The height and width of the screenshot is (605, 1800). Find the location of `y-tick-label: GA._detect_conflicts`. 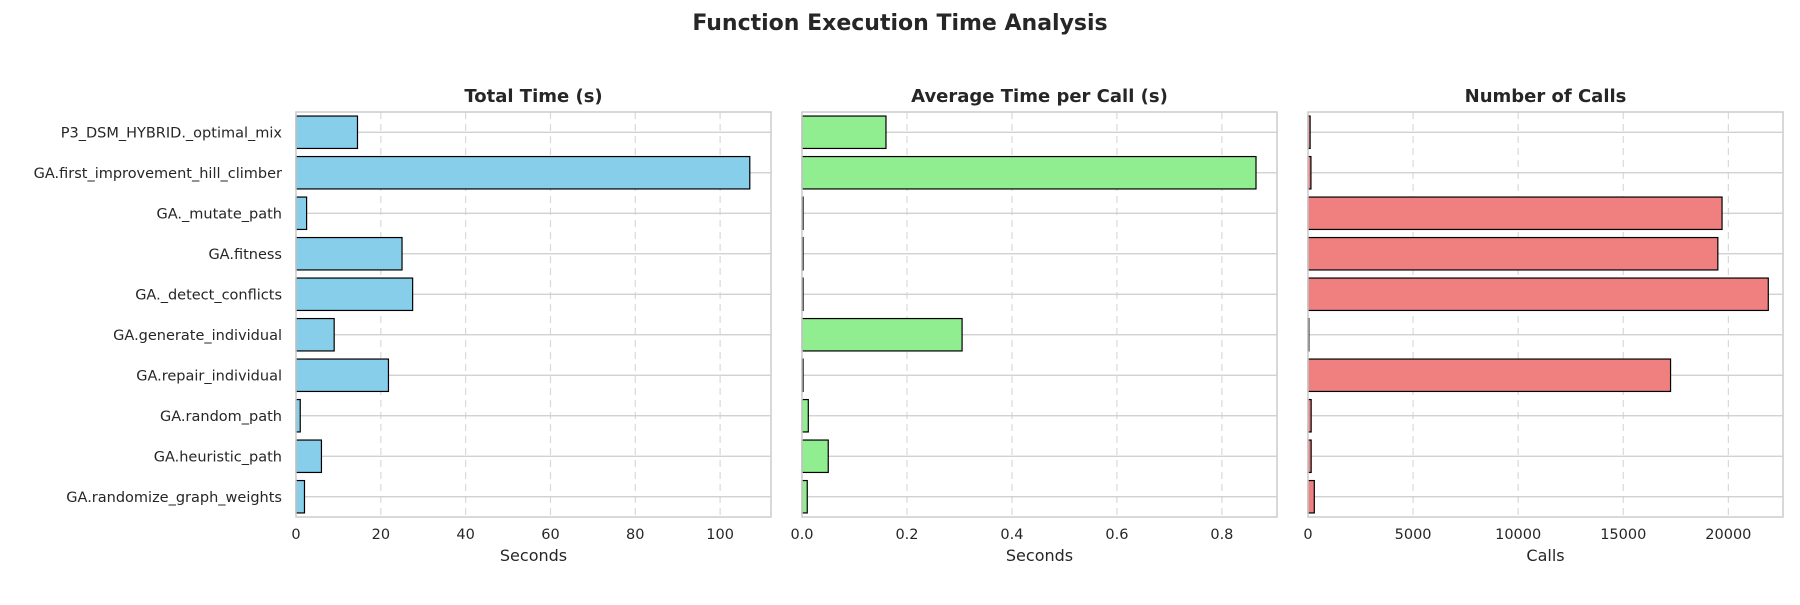

y-tick-label: GA._detect_conflicts is located at coordinates (208, 295).